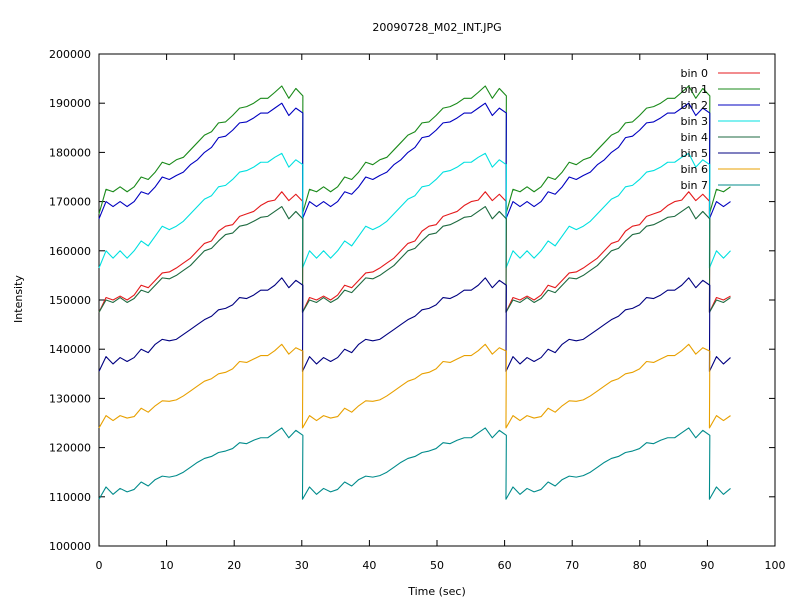 This screenshot has width=800, height=600. Describe the element at coordinates (775, 565) in the screenshot. I see `x-tick-label: 100` at that location.